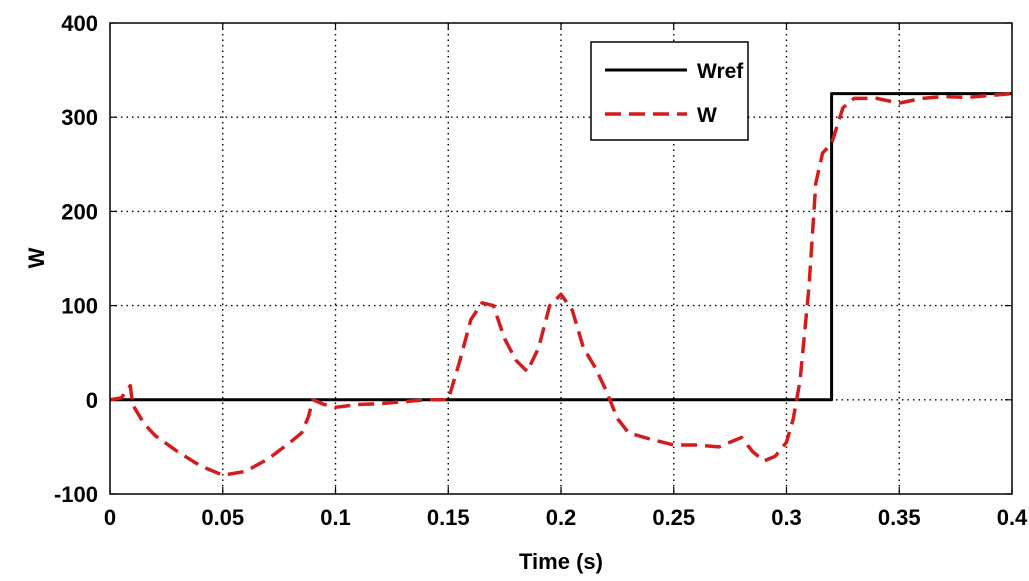 The image size is (1029, 581). I want to click on x-tick-label: 0.3, so click(786, 517).